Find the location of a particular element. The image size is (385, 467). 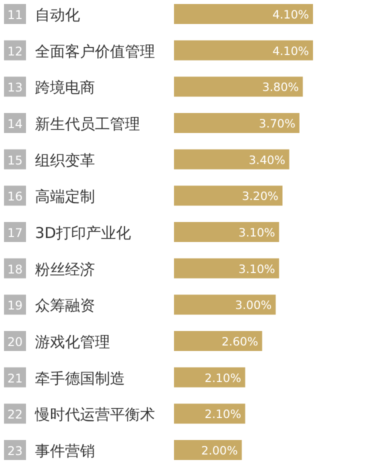

y-tick-label: 全面客户价值管理 is located at coordinates (95, 51).